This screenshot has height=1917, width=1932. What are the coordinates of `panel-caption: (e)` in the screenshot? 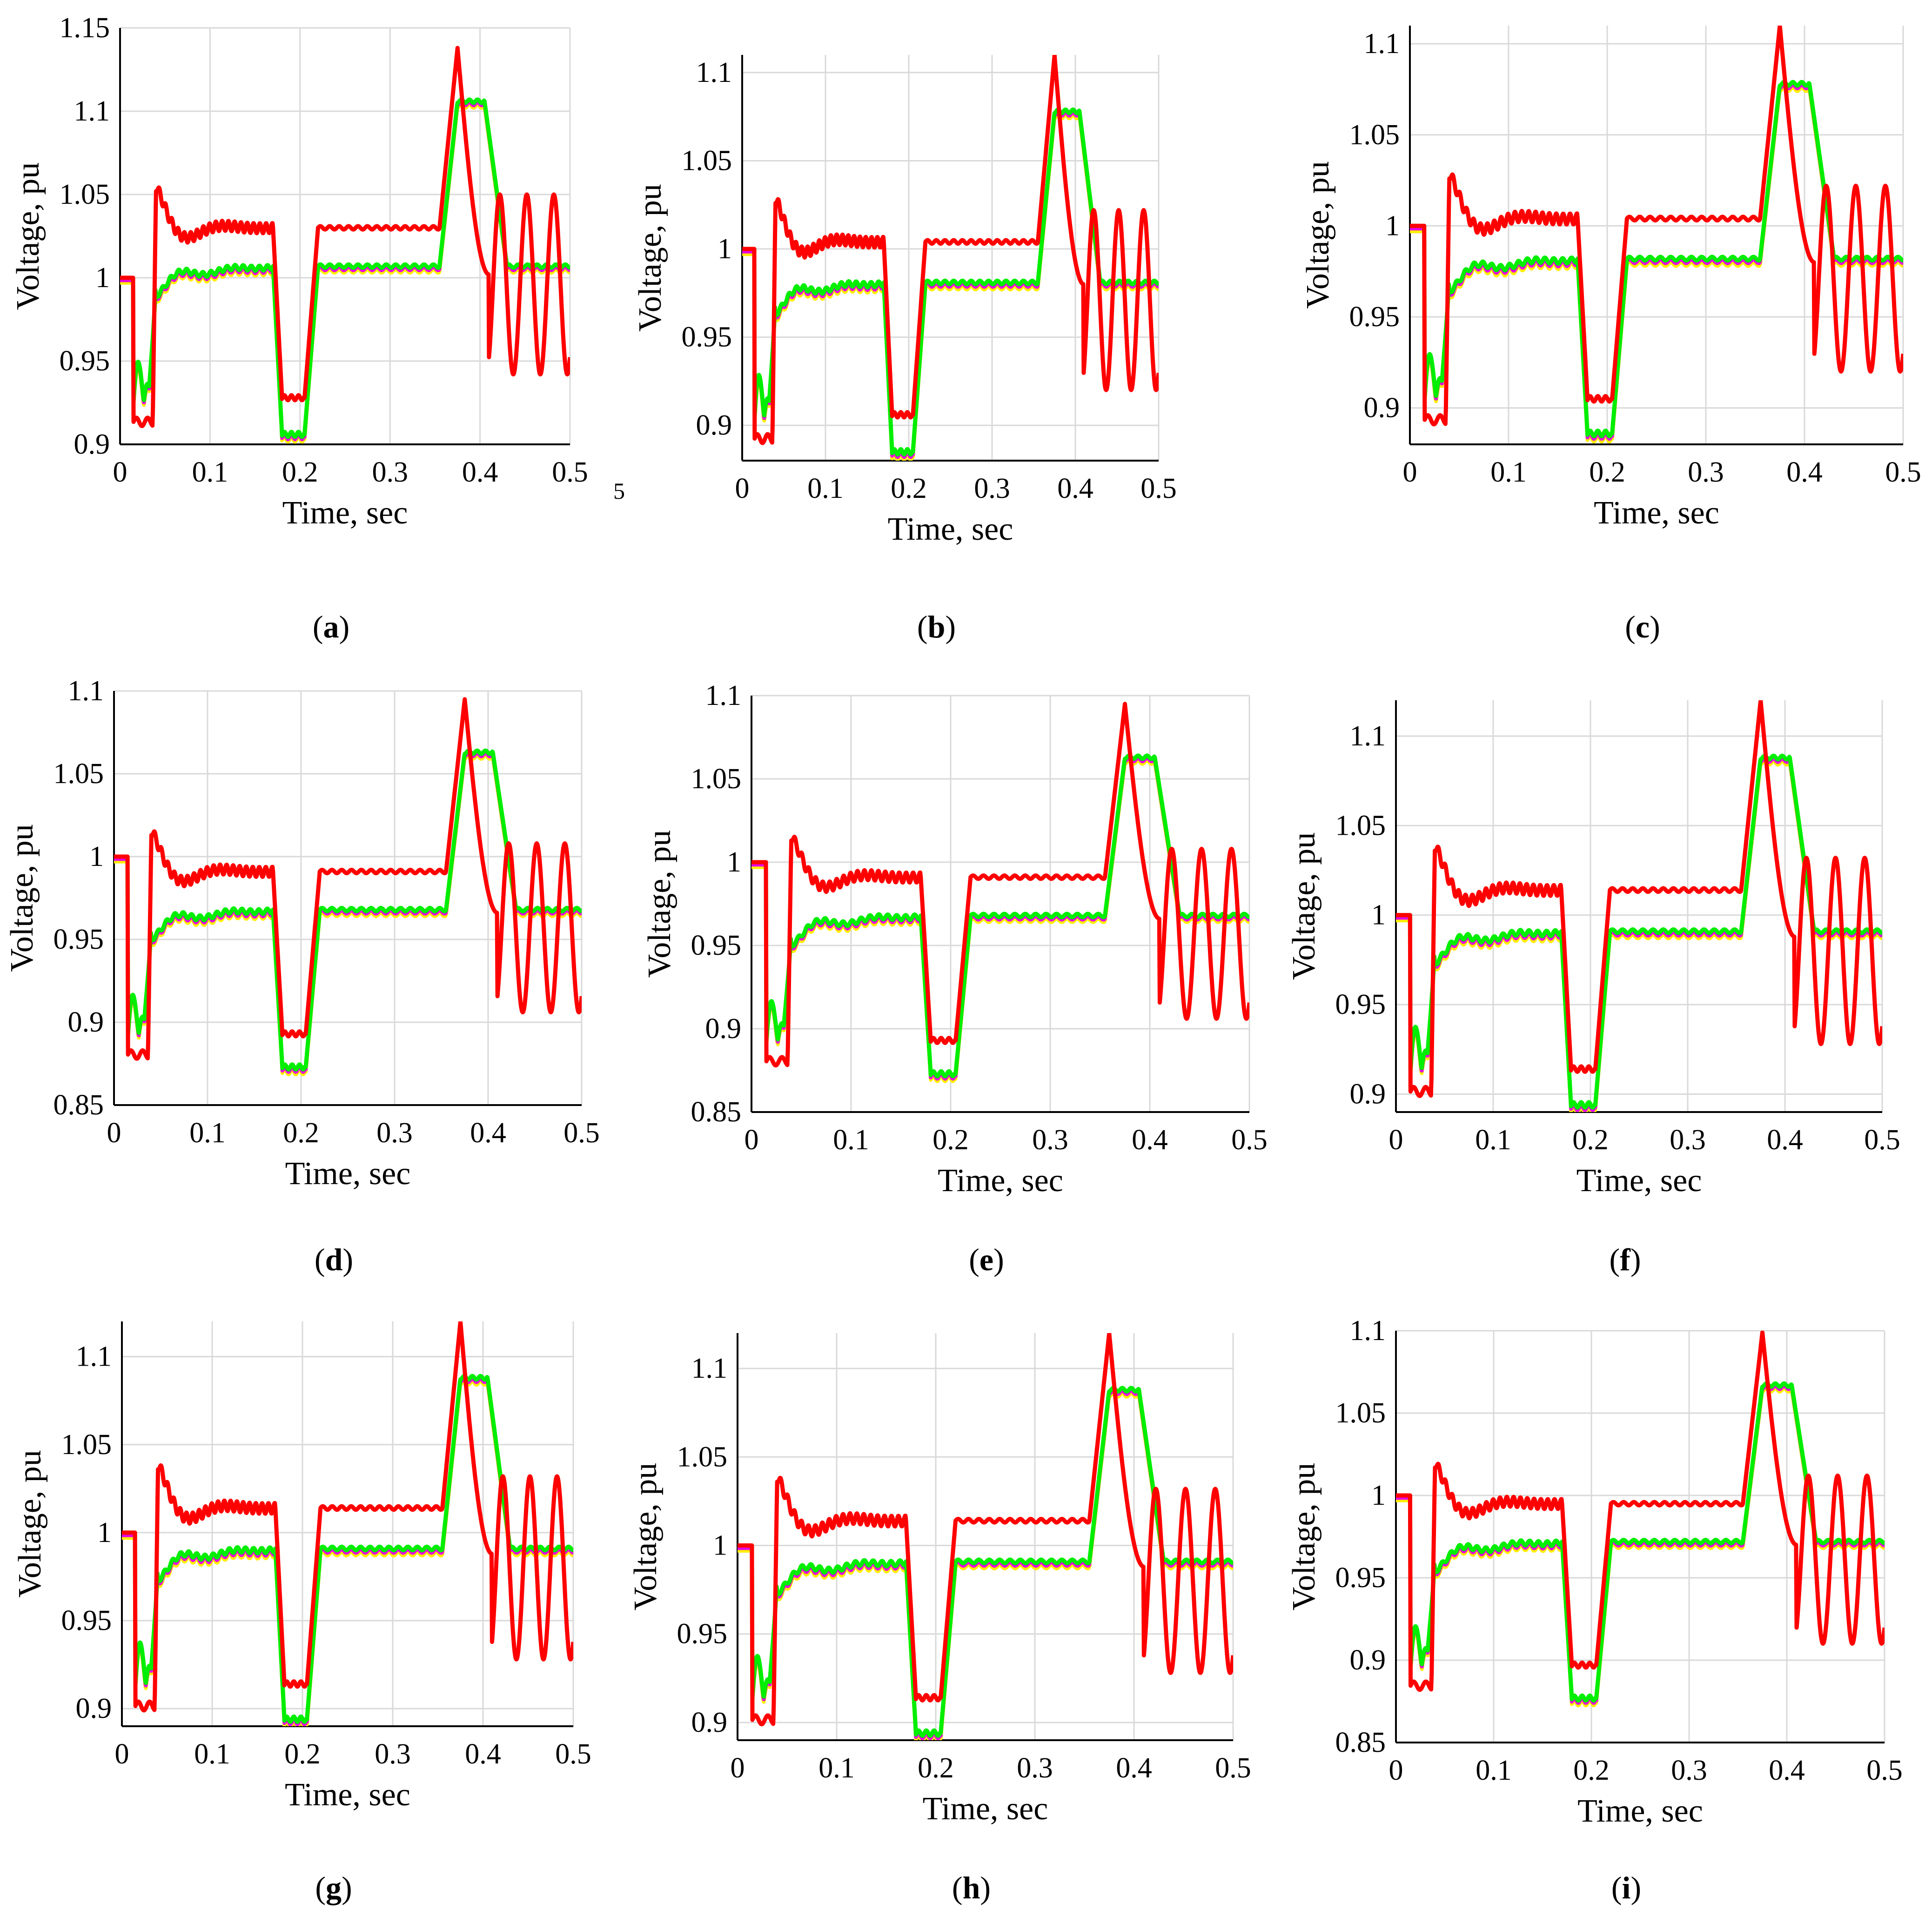 It's located at (986, 1259).